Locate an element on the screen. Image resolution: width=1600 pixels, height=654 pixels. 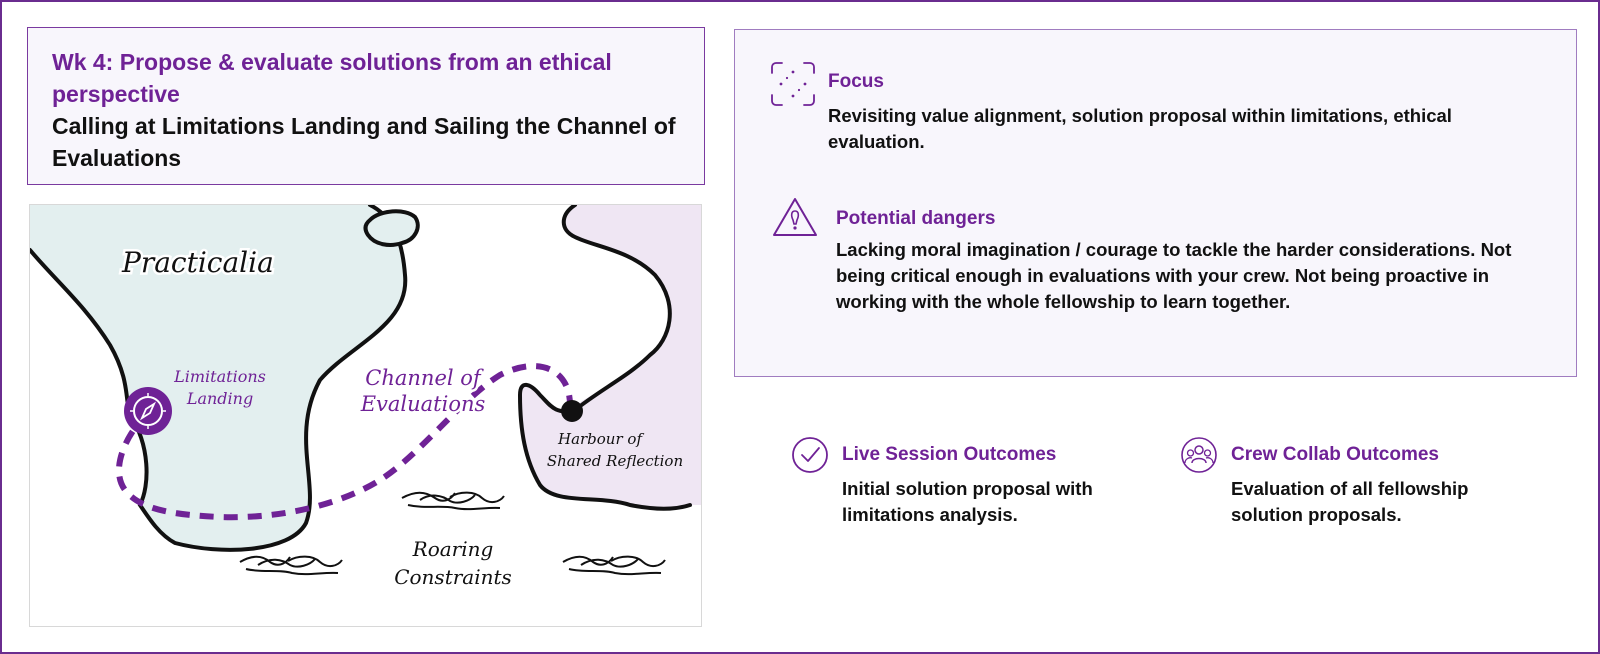
label-harbour-1: Harbour of is located at coordinates (600, 439).